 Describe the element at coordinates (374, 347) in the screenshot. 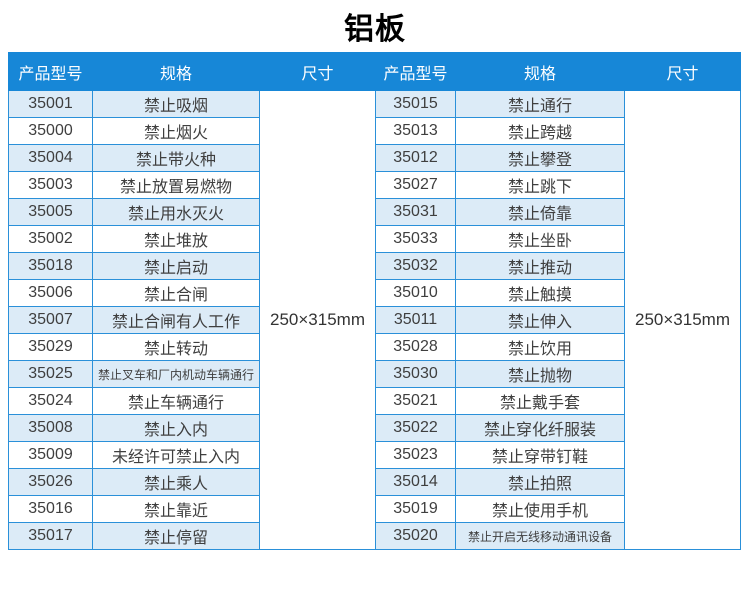

I see `table-row: 35029 禁止转动 35028 禁止饮用` at that location.